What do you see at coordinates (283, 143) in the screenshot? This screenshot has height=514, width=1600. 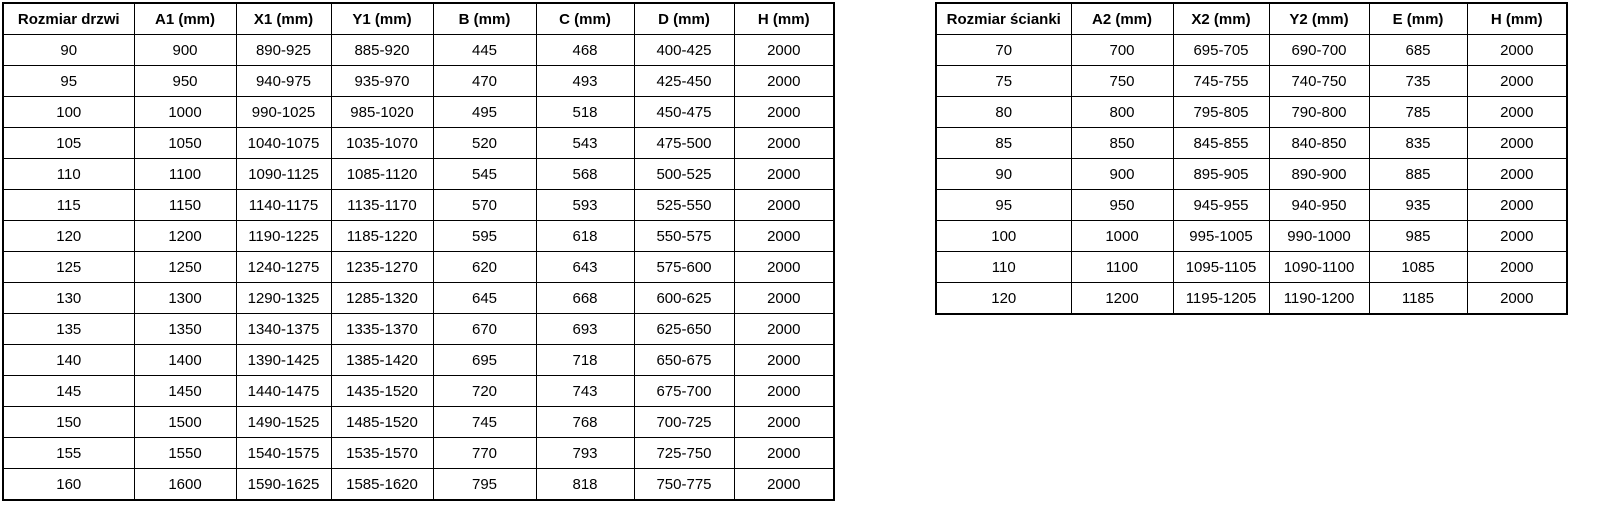 I see `table-cell: 1040-1075` at bounding box center [283, 143].